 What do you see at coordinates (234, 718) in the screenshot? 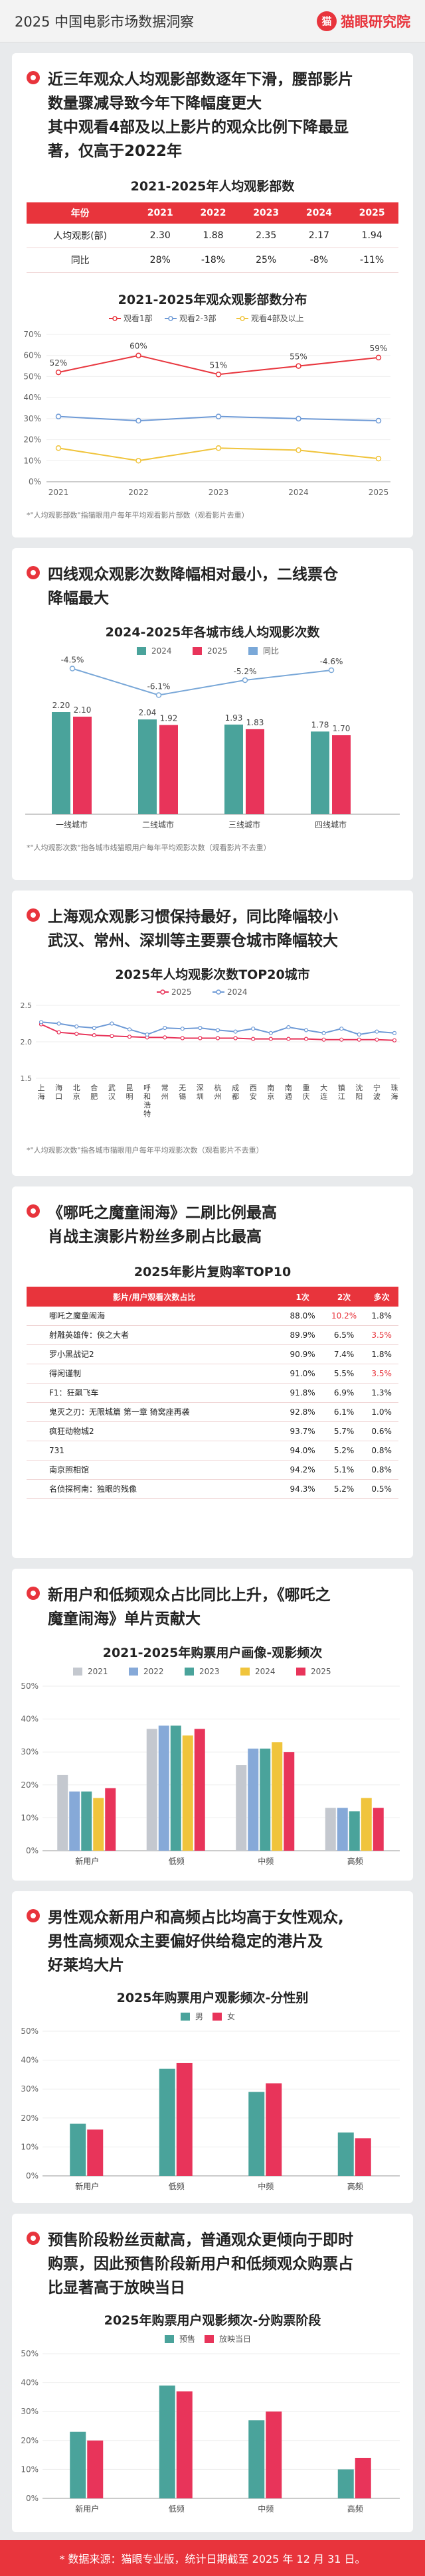
I see `bar-value-label: 1.93` at bounding box center [234, 718].